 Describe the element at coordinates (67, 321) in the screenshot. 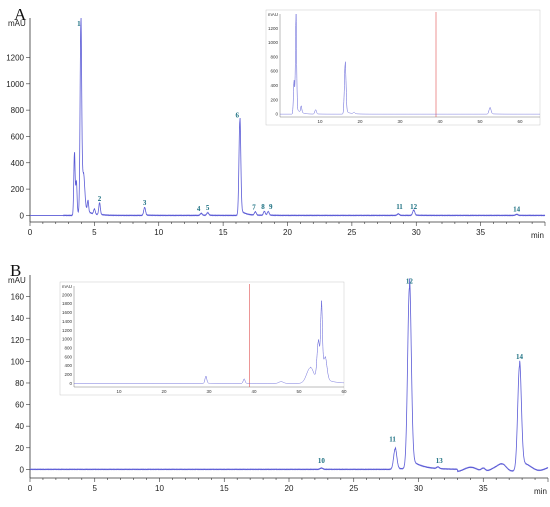

I see `inset-y-tick-label: 1400` at that location.